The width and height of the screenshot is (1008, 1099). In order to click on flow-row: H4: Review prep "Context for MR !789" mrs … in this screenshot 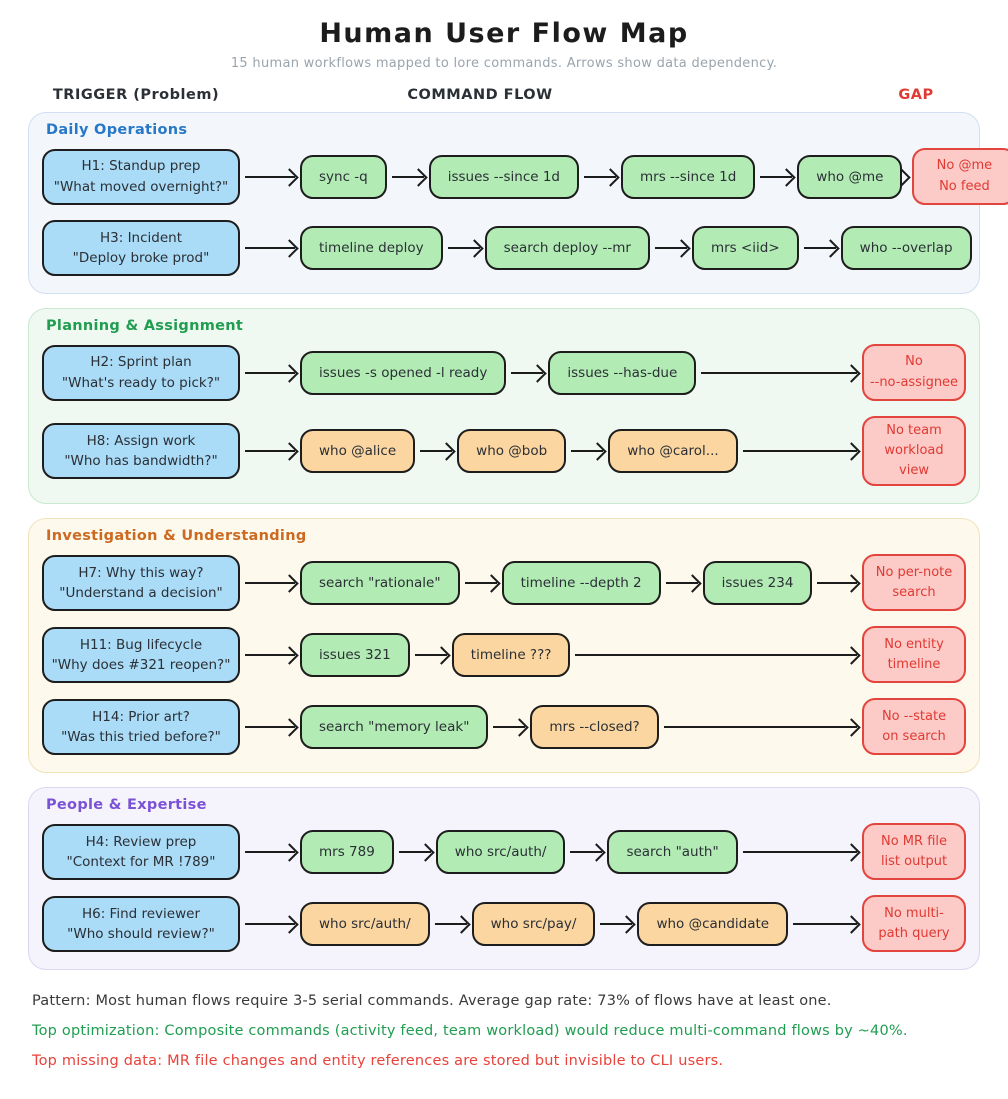, I will do `click(504, 852)`.